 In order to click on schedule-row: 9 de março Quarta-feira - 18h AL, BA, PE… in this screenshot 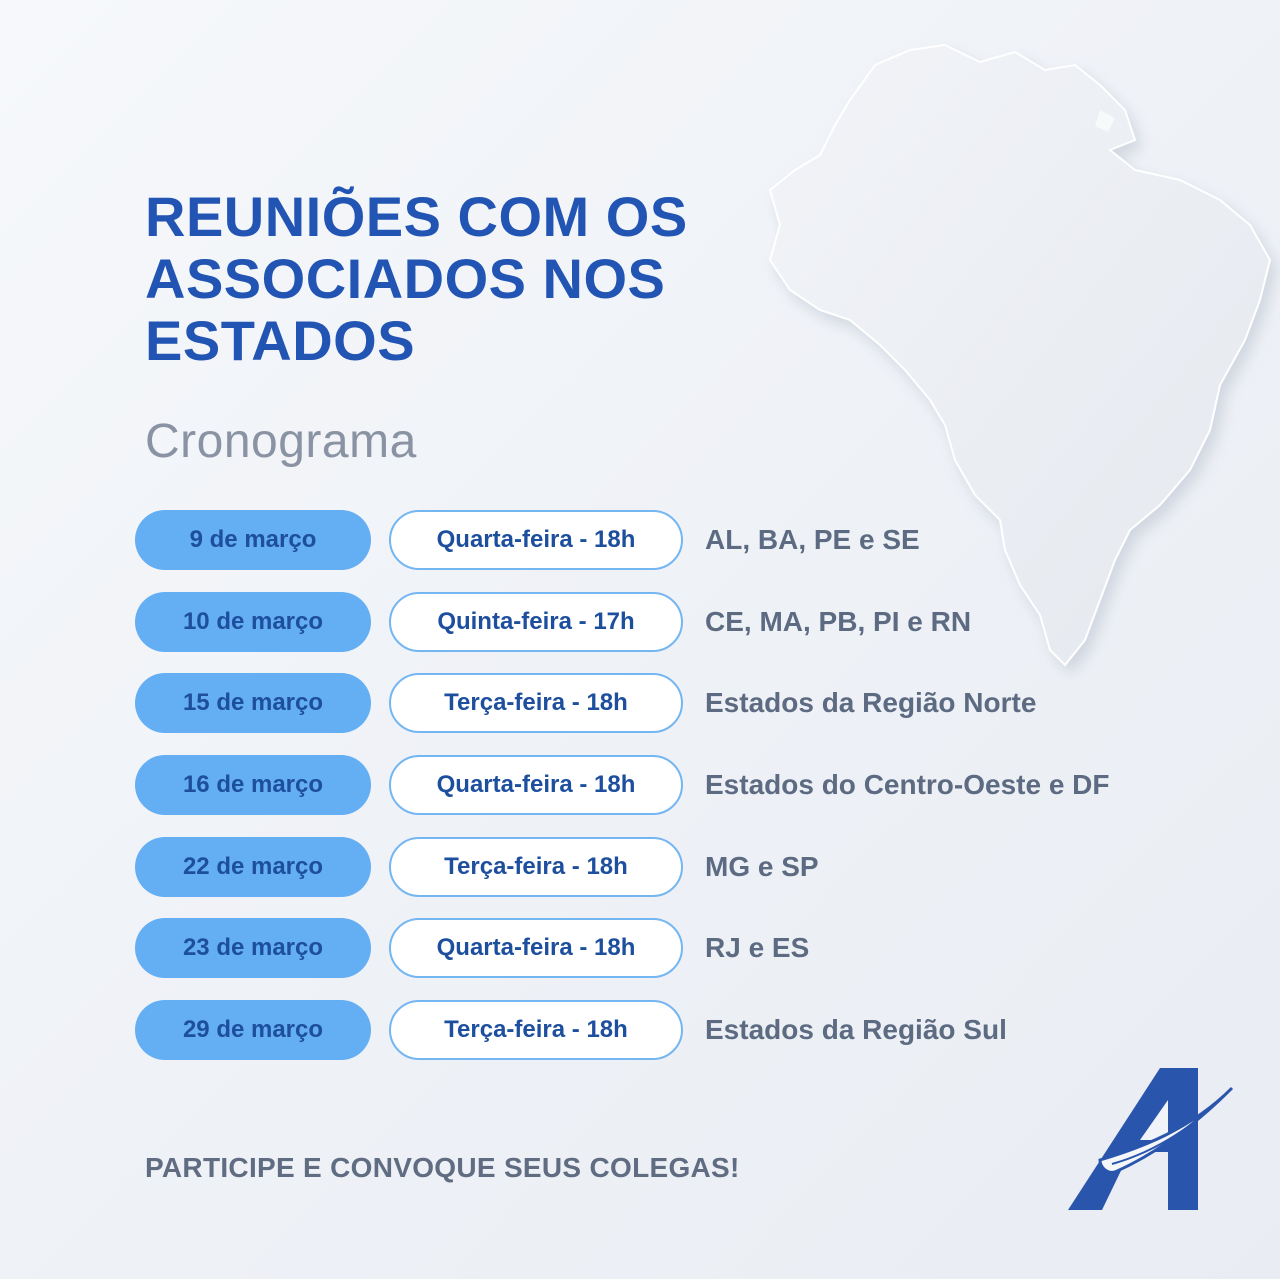, I will do `click(685, 540)`.